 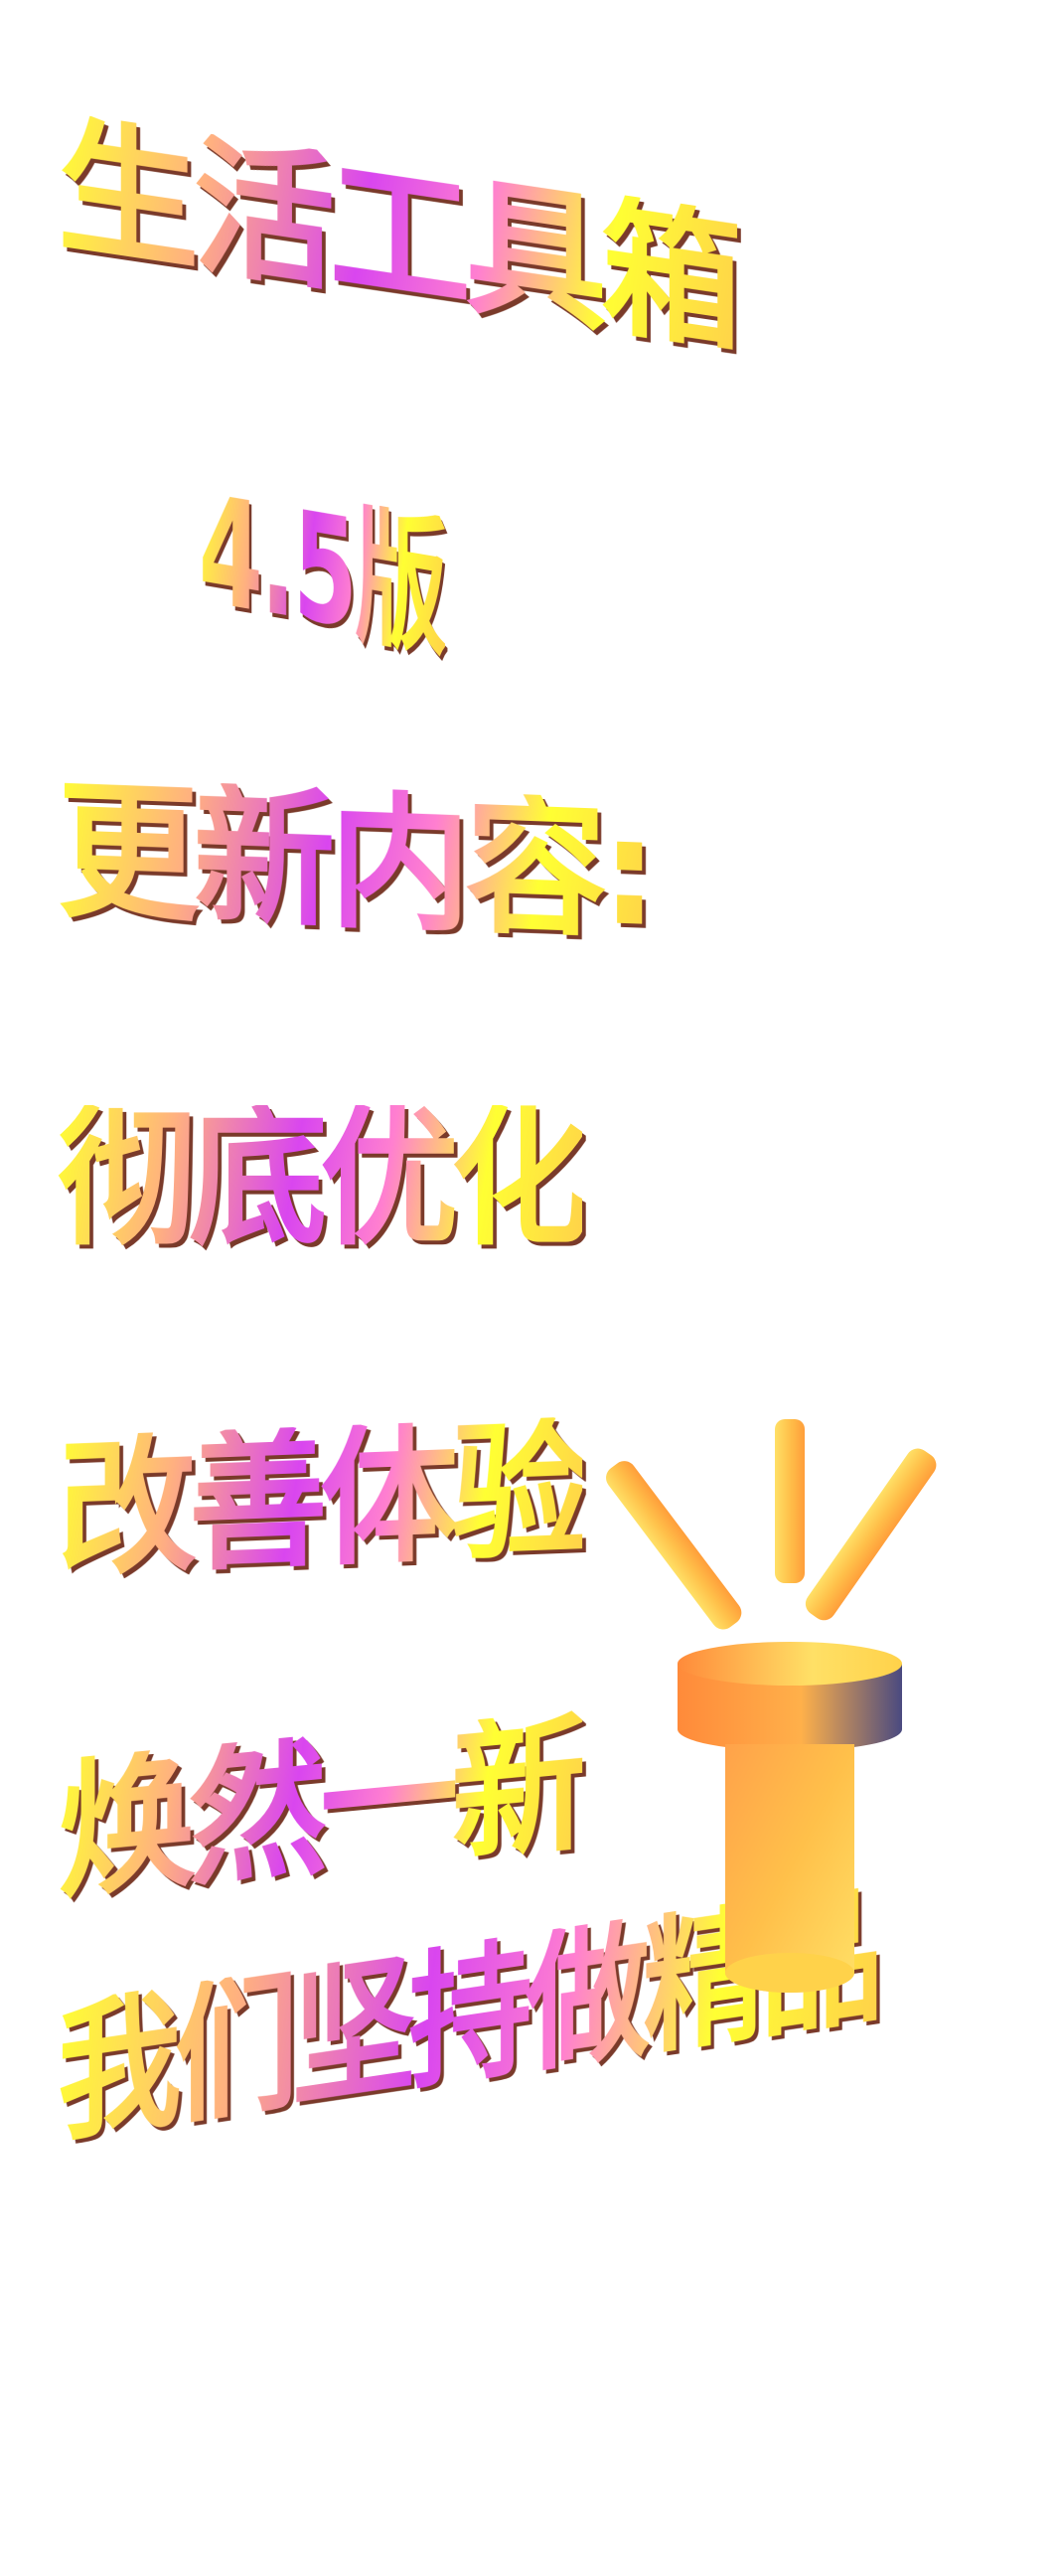 What do you see at coordinates (320, 1500) in the screenshot?
I see `changelog-line-experience: 改善体验` at bounding box center [320, 1500].